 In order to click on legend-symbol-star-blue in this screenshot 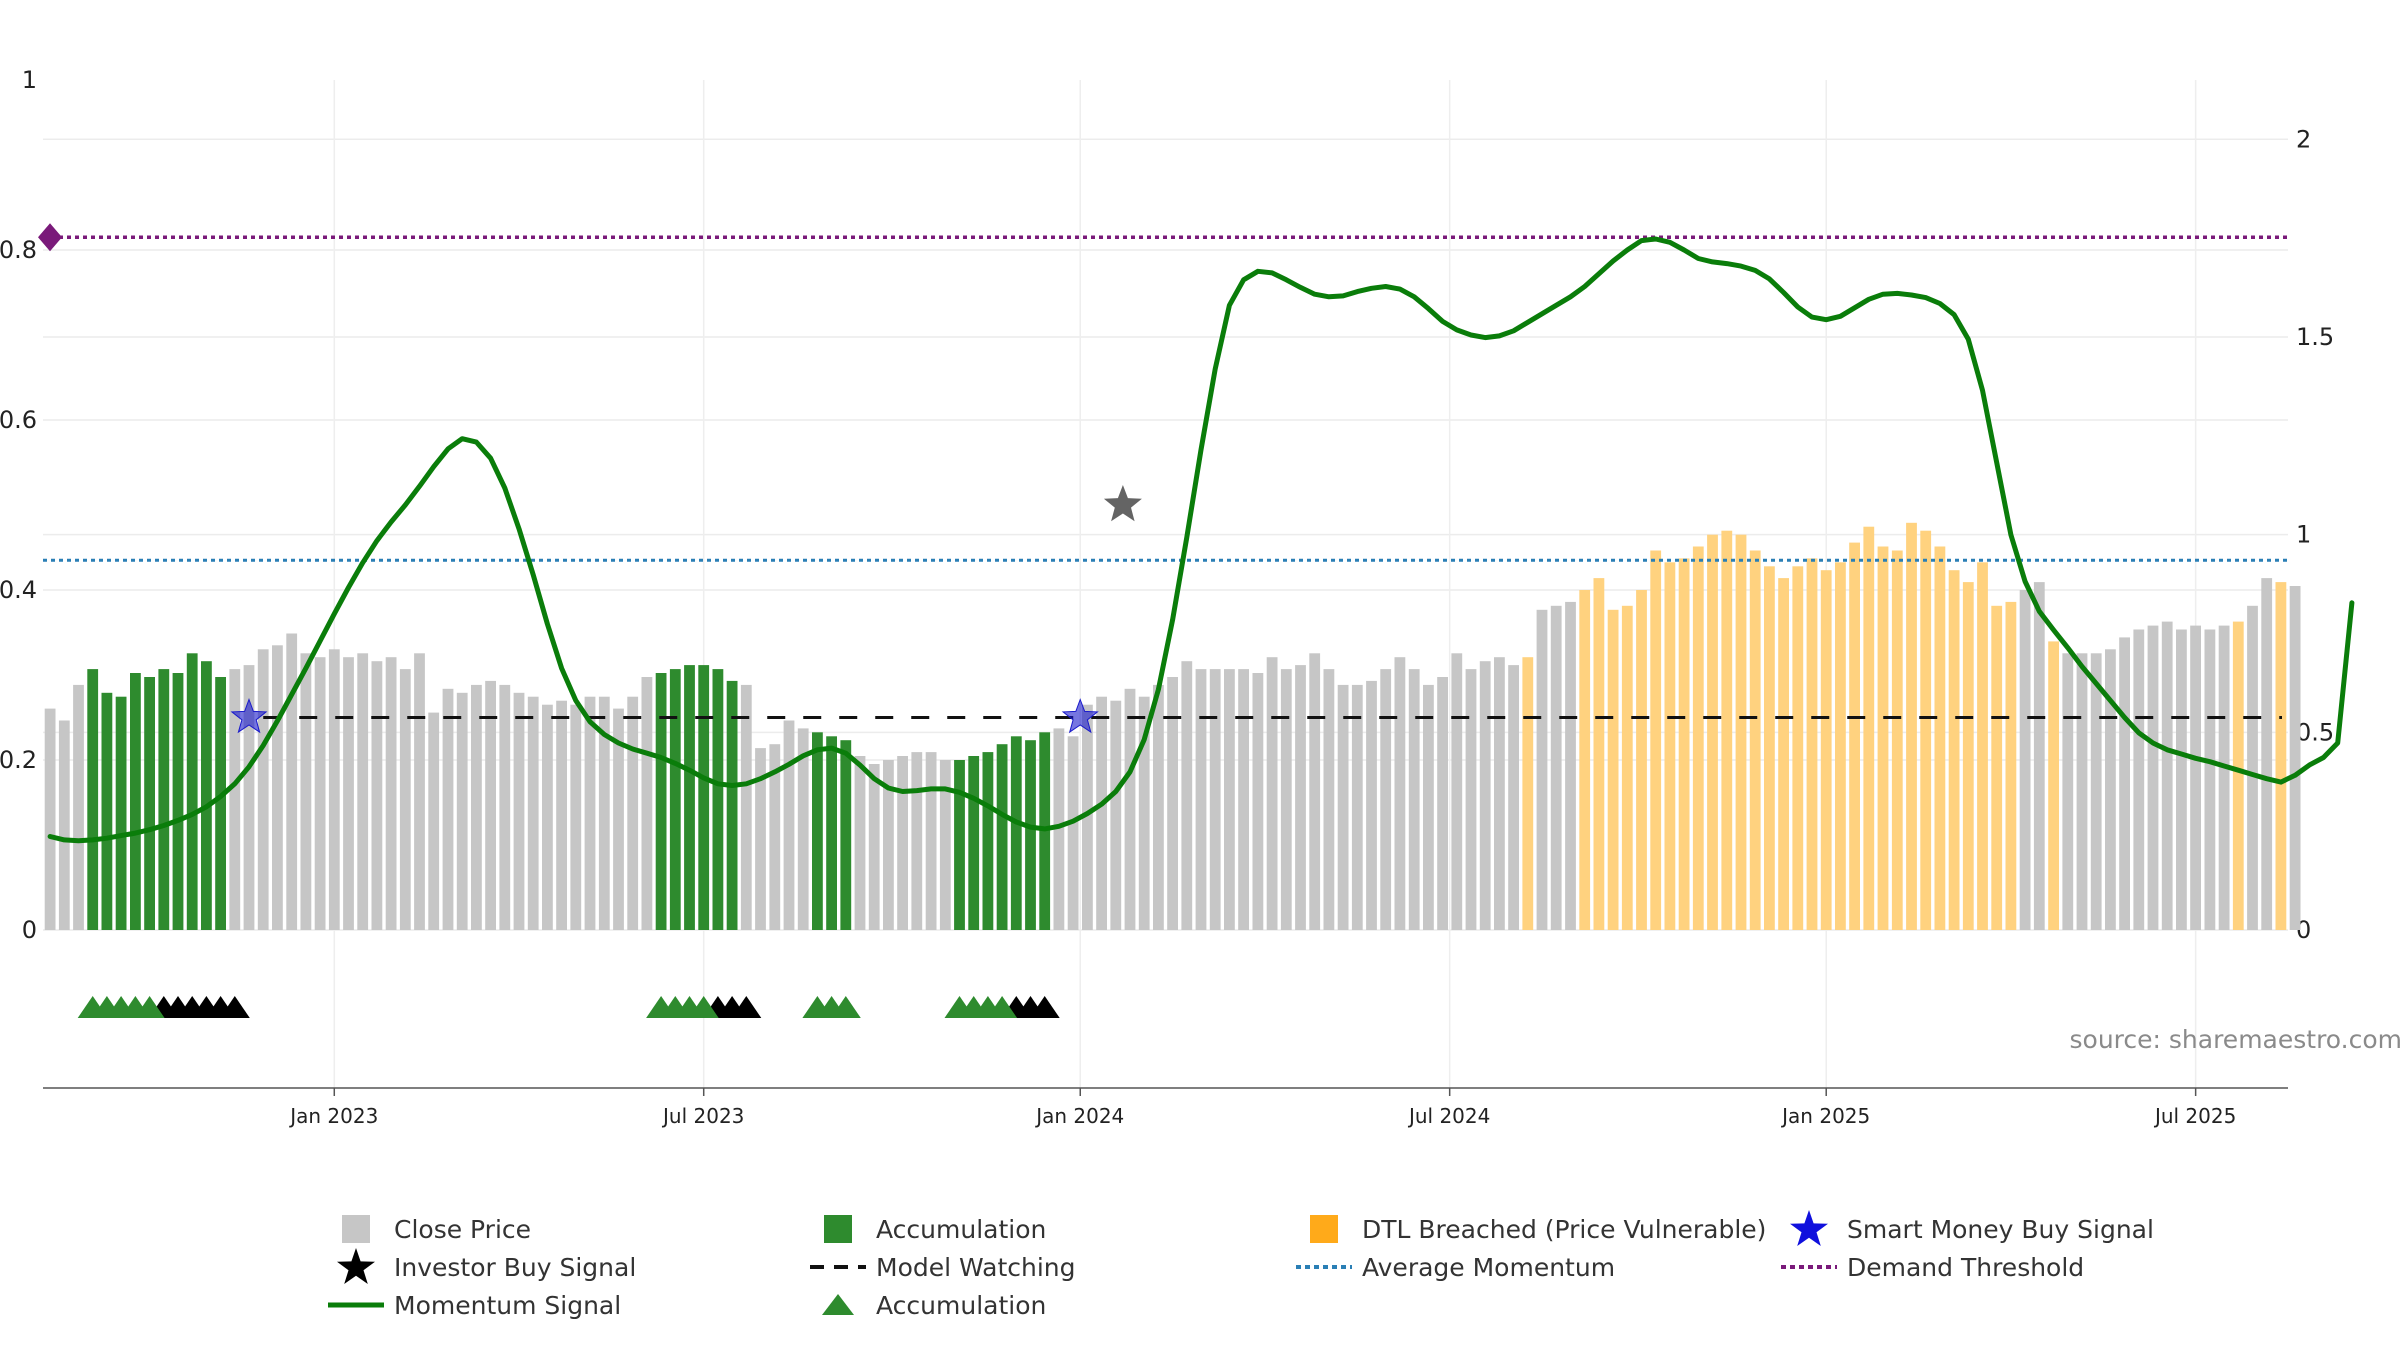, I will do `click(1809, 1228)`.